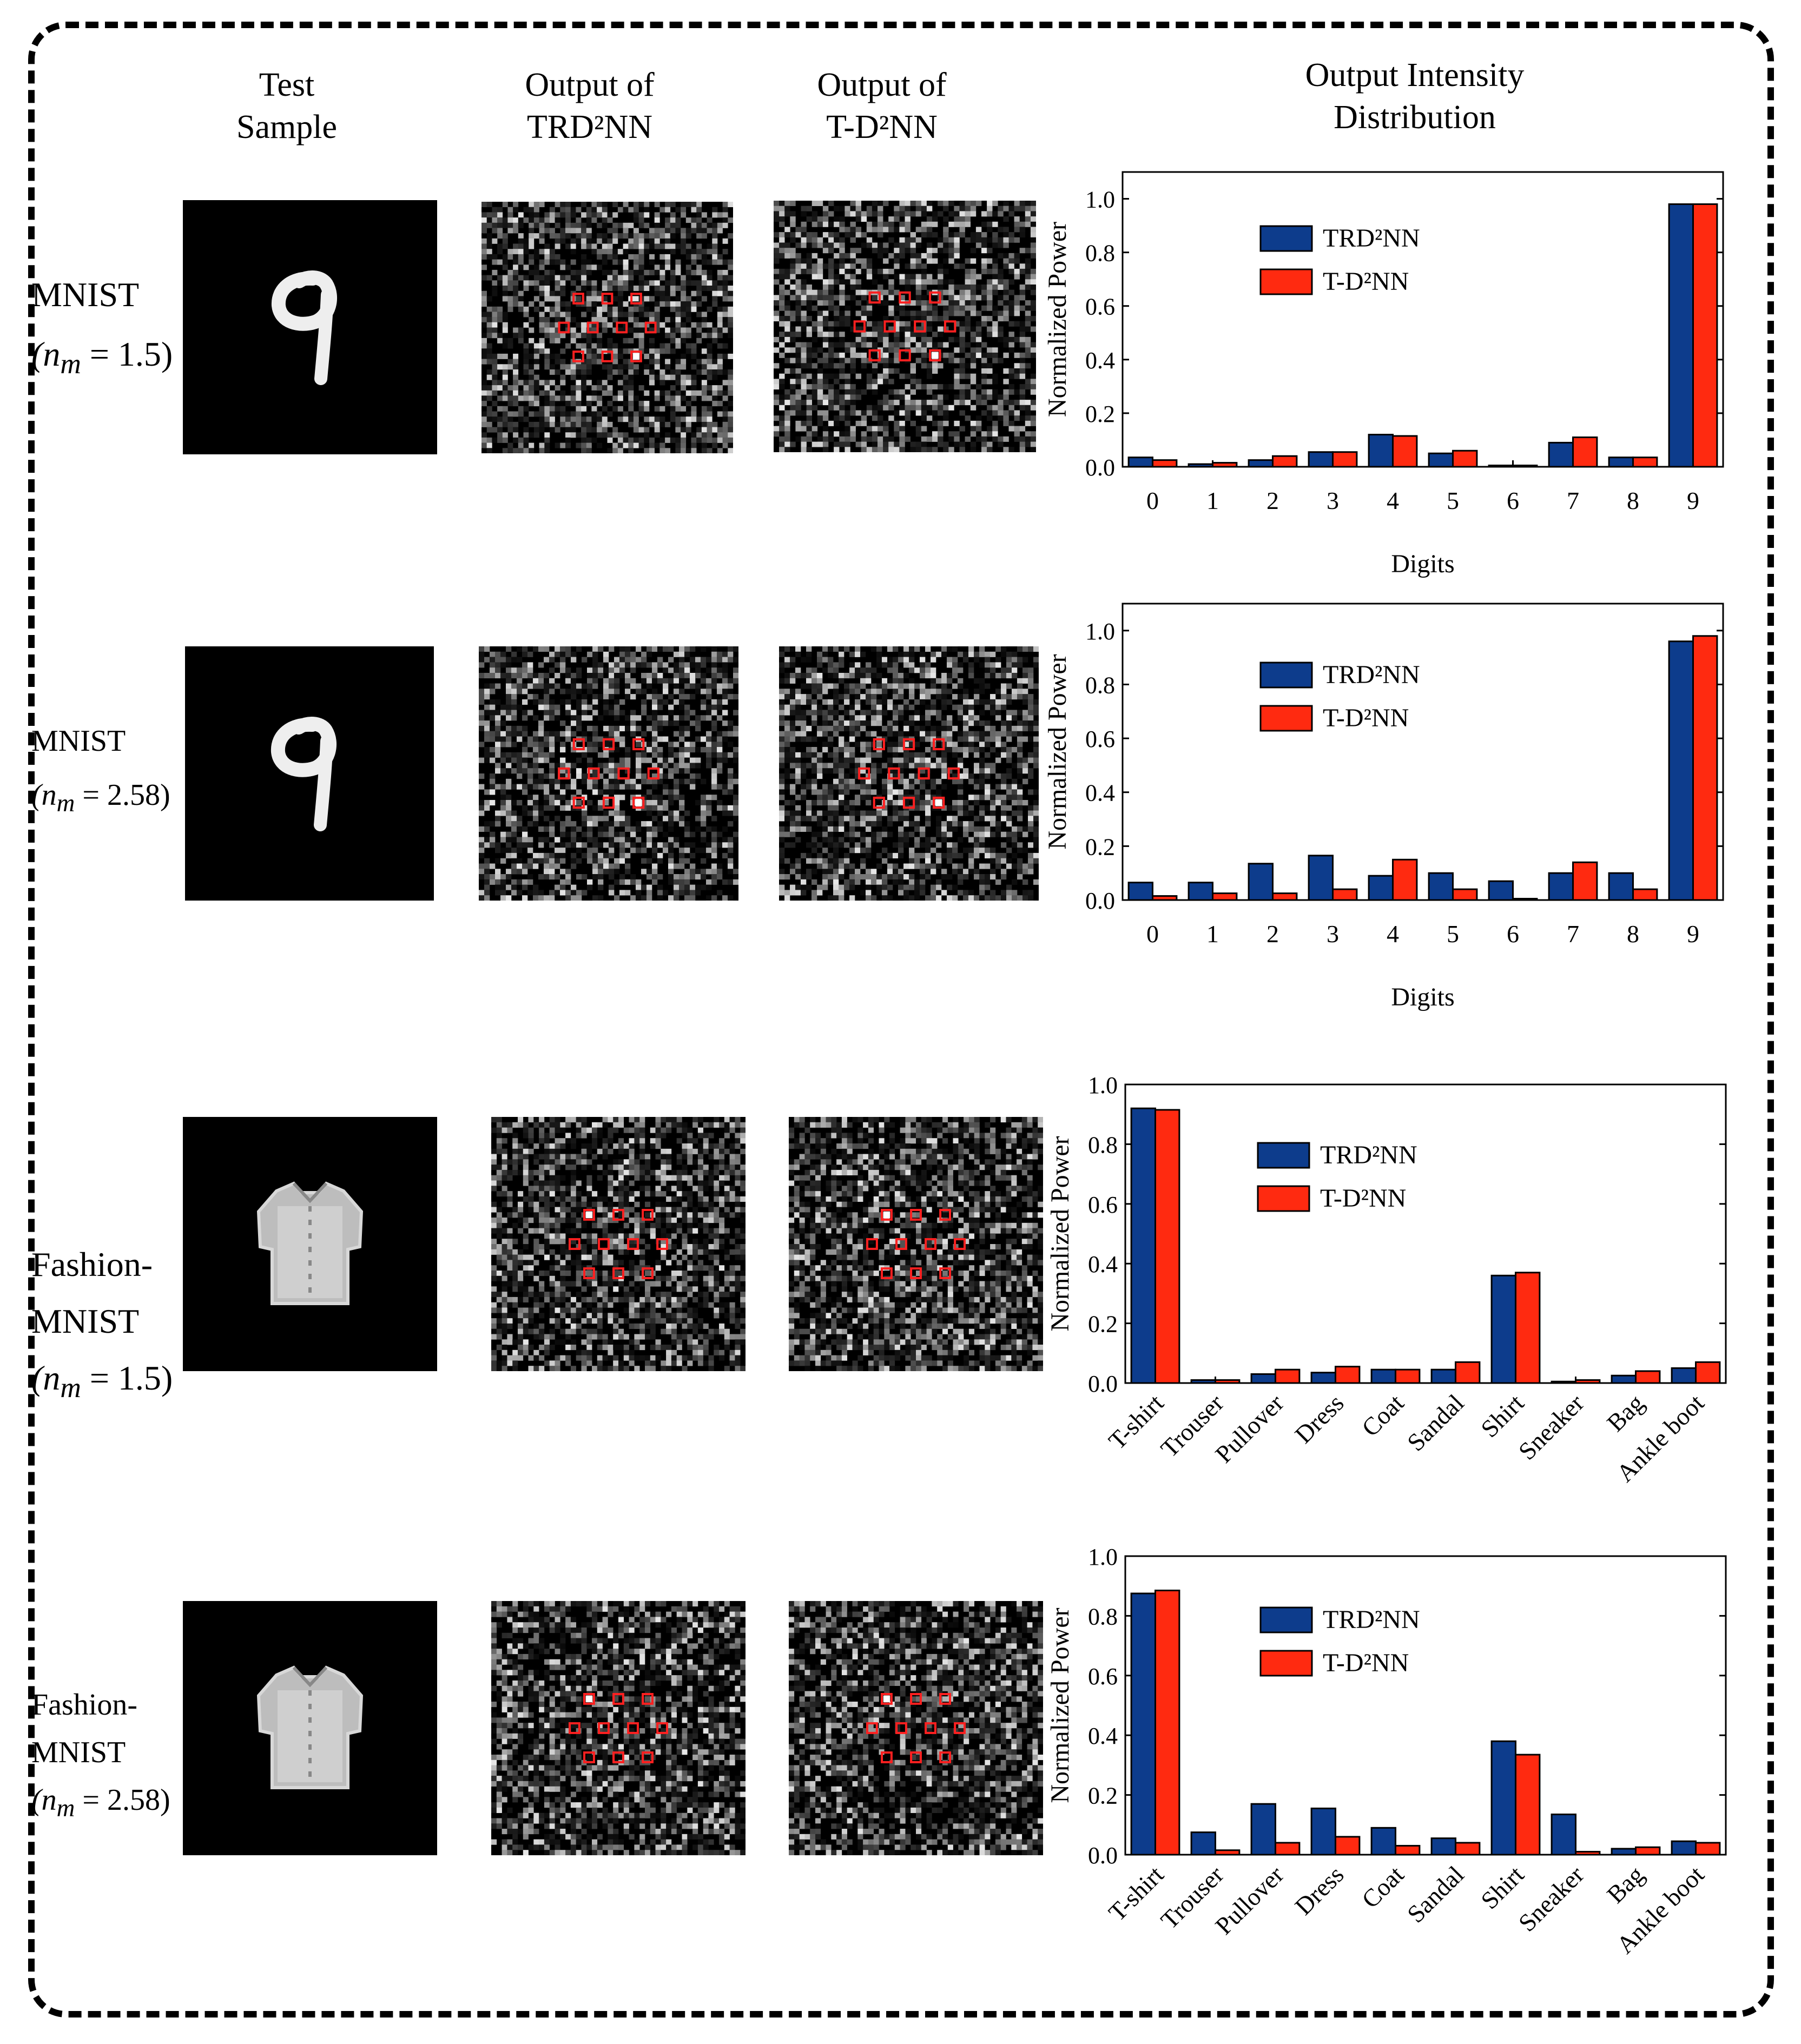 The image size is (1801, 2044). What do you see at coordinates (882, 106) in the screenshot?
I see `header-td2nn-output: Output of T-D²NN` at bounding box center [882, 106].